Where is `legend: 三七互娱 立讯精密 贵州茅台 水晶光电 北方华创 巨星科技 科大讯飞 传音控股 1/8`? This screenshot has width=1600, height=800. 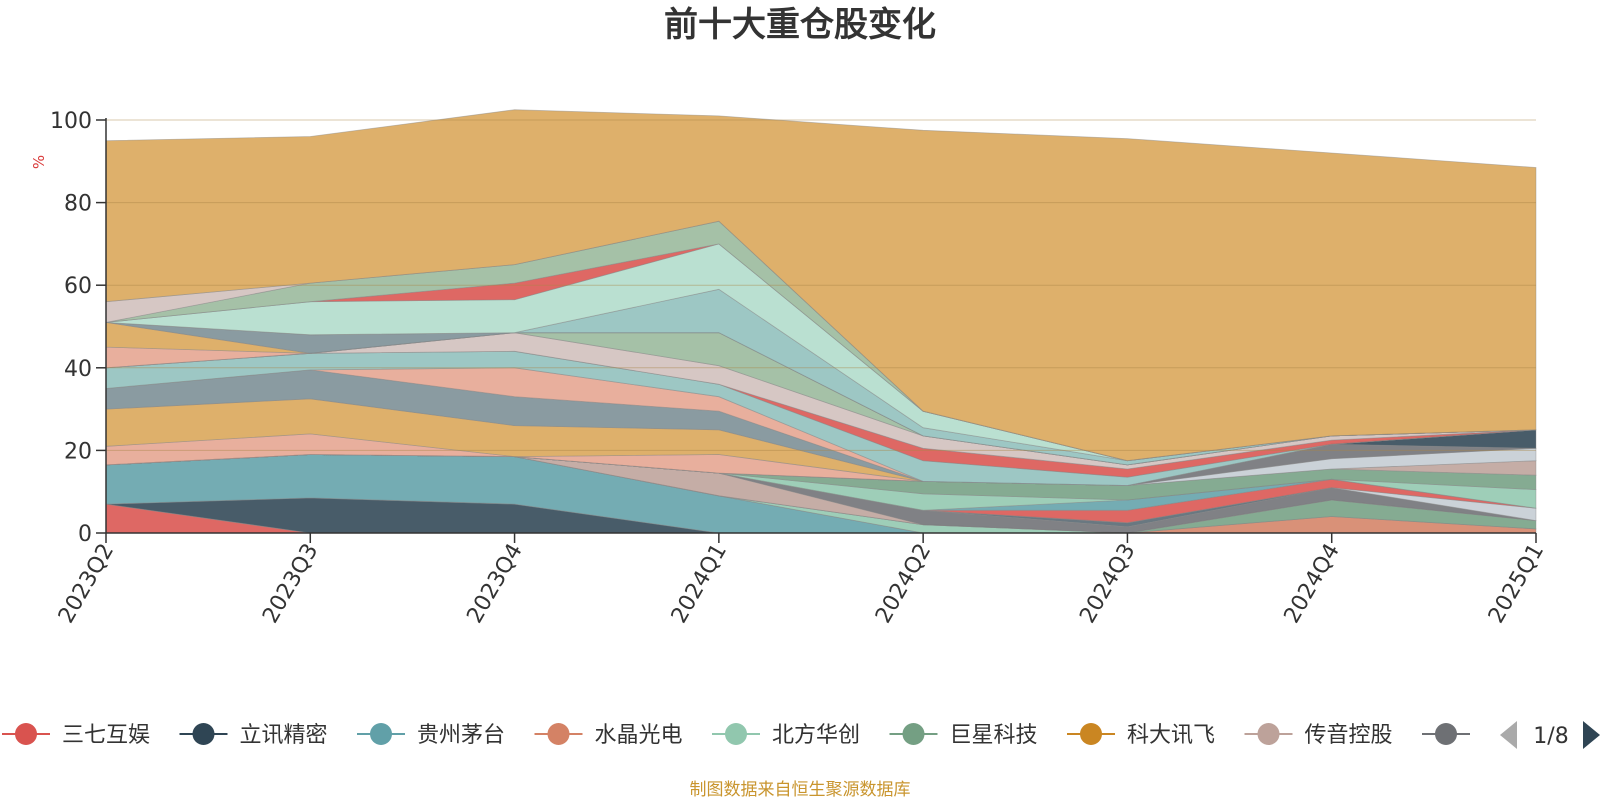 legend: 三七互娱 立讯精密 贵州茅台 水晶光电 北方华创 巨星科技 科大讯飞 传音控股 1/8 is located at coordinates (801, 735).